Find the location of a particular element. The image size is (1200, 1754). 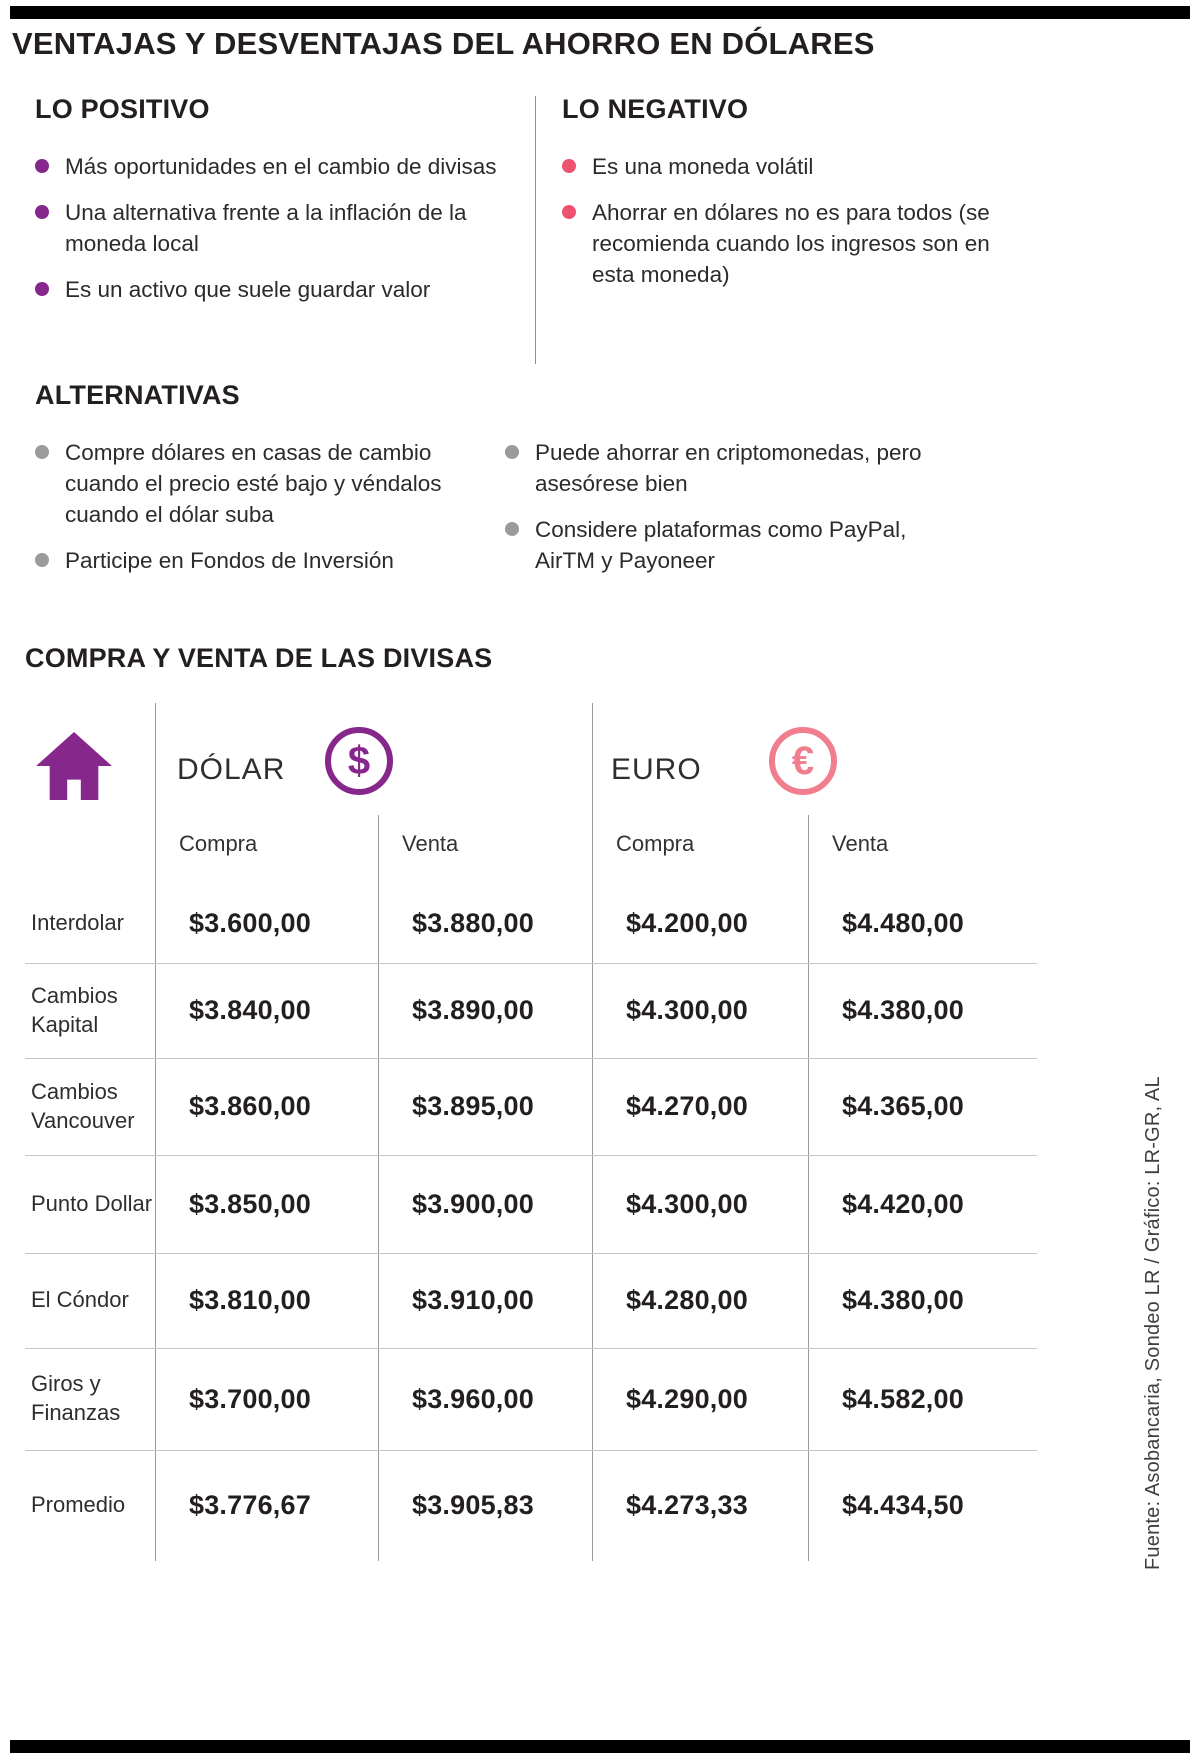

dollar-sell-header: Venta is located at coordinates (430, 843).